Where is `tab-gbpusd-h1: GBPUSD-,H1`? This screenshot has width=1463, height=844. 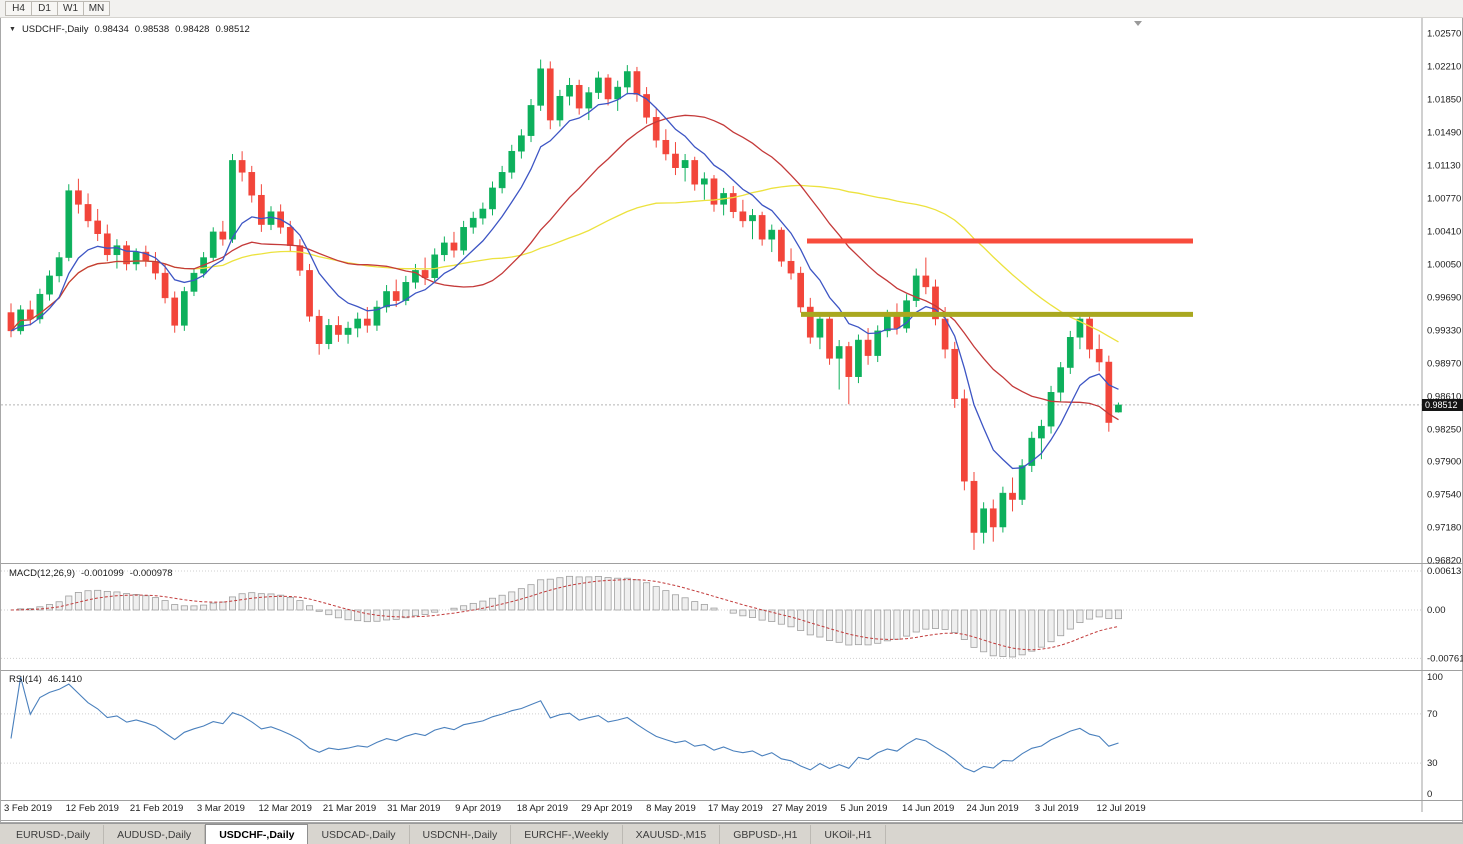
tab-gbpusd-h1: GBPUSD-,H1 is located at coordinates (766, 834).